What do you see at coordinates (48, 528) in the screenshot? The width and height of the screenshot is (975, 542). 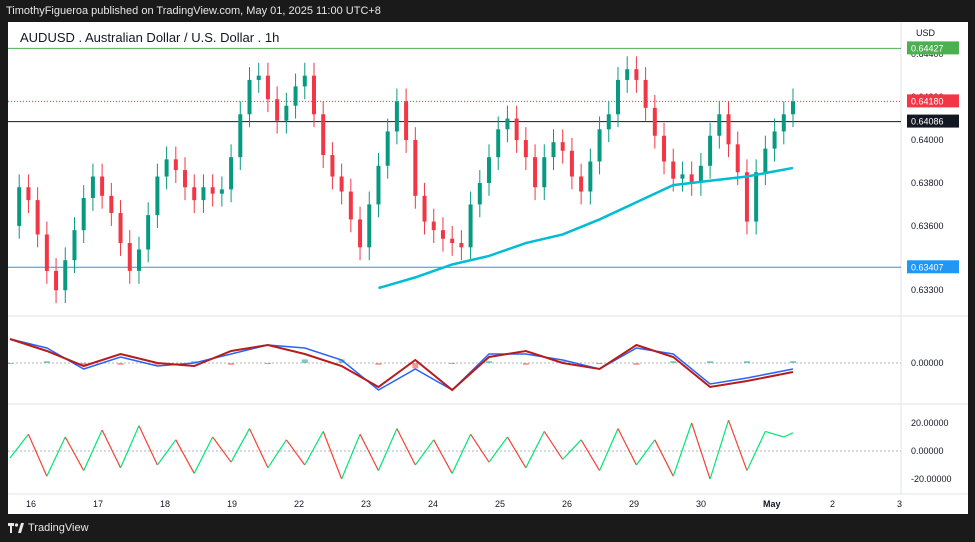 I see `tradingview-logo: TradingView` at bounding box center [48, 528].